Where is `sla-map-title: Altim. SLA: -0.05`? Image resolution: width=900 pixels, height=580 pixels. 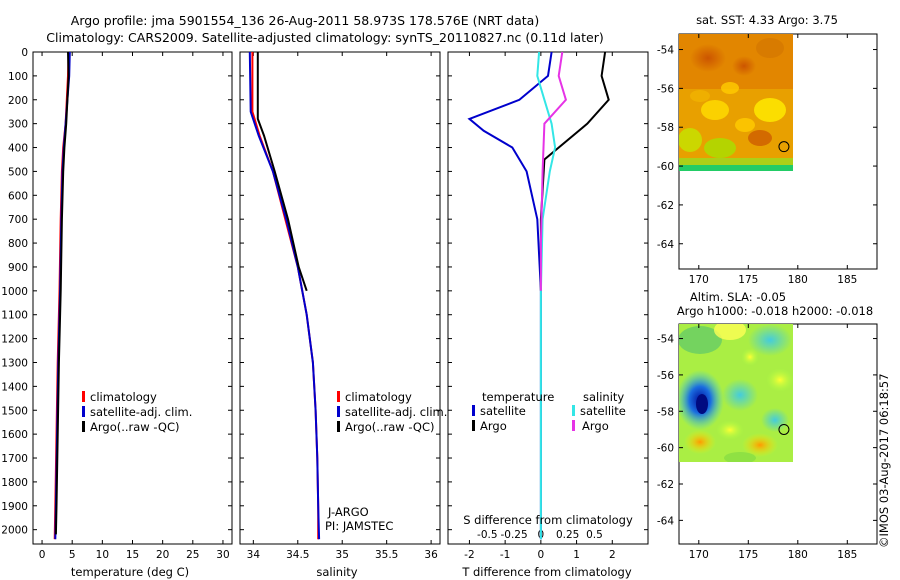 sla-map-title: Altim. SLA: -0.05 is located at coordinates (738, 297).